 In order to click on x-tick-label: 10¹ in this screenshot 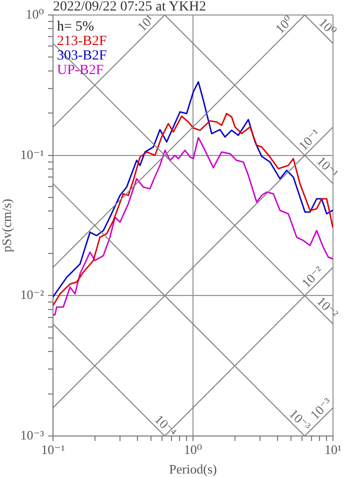, I will do `click(333, 450)`.